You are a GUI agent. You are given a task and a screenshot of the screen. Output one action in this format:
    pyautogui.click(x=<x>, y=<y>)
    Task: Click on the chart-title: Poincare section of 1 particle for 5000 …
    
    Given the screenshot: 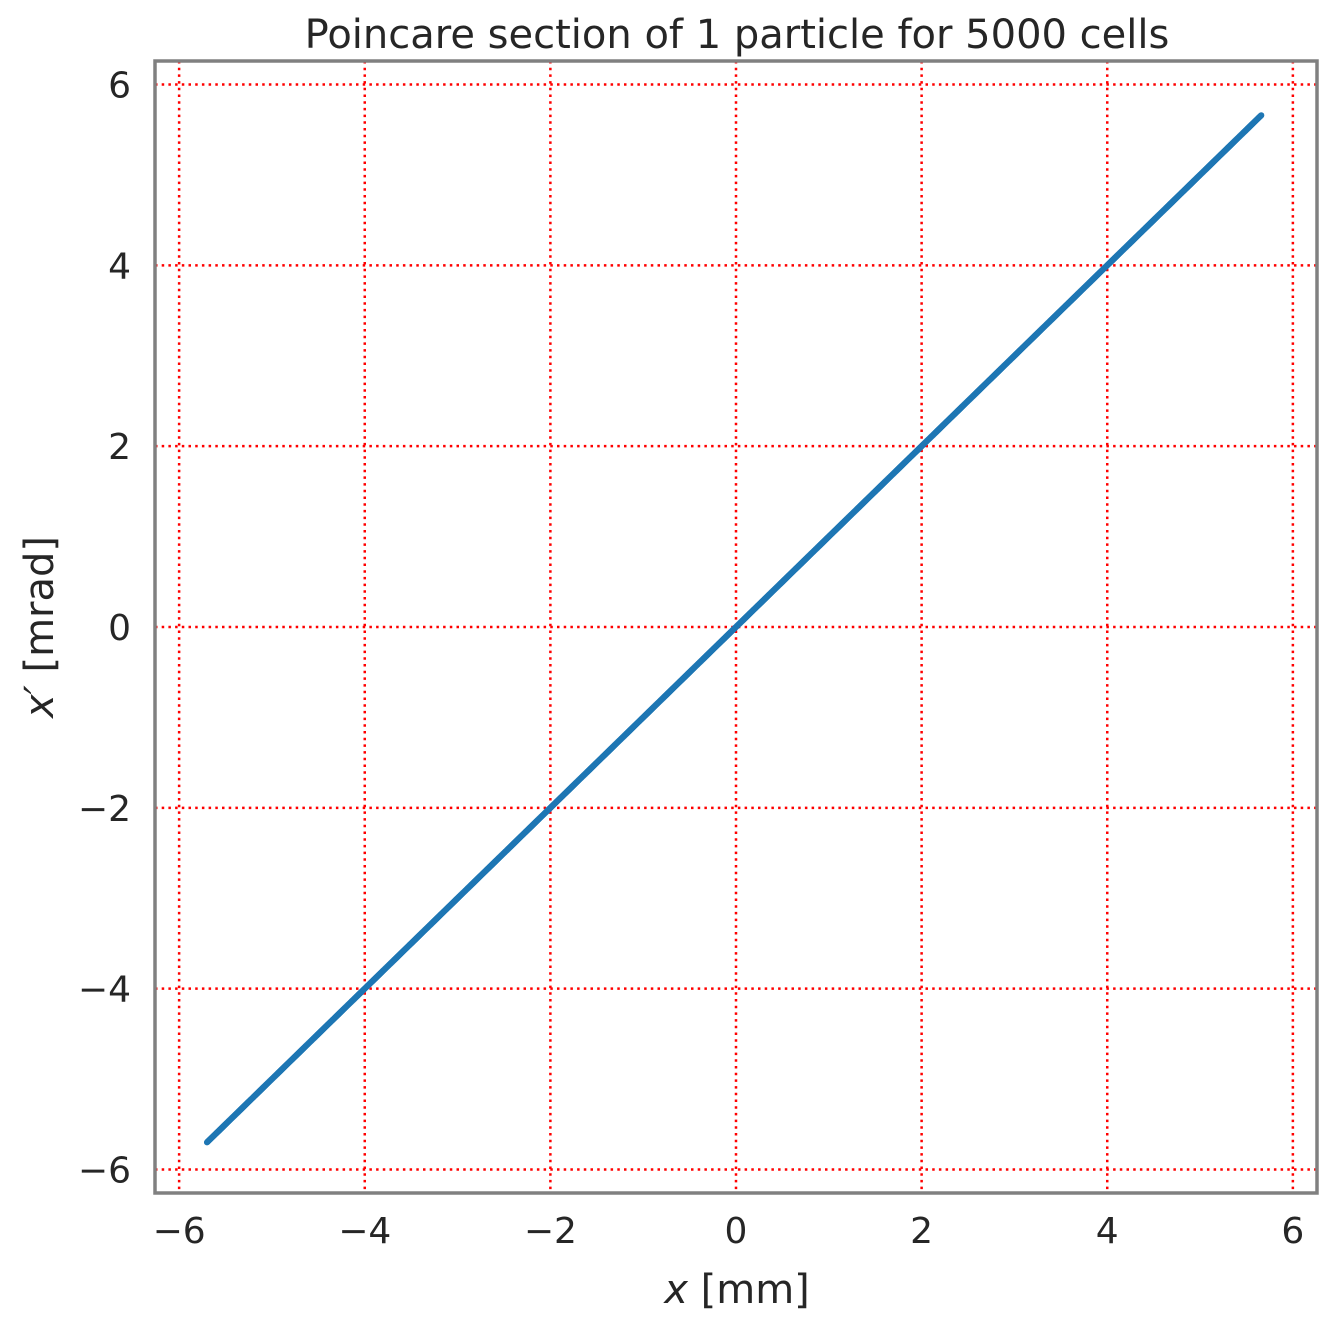 What is the action you would take?
    pyautogui.click(x=737, y=35)
    